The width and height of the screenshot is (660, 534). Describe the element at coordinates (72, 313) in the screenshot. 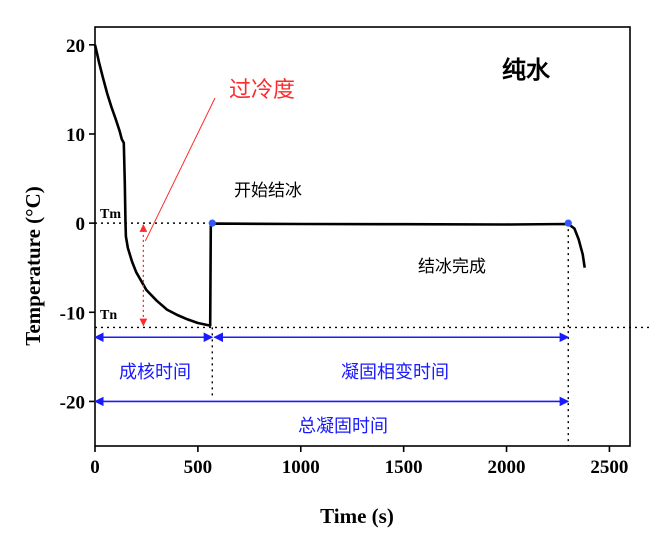

I see `y-tick-label: -10` at that location.